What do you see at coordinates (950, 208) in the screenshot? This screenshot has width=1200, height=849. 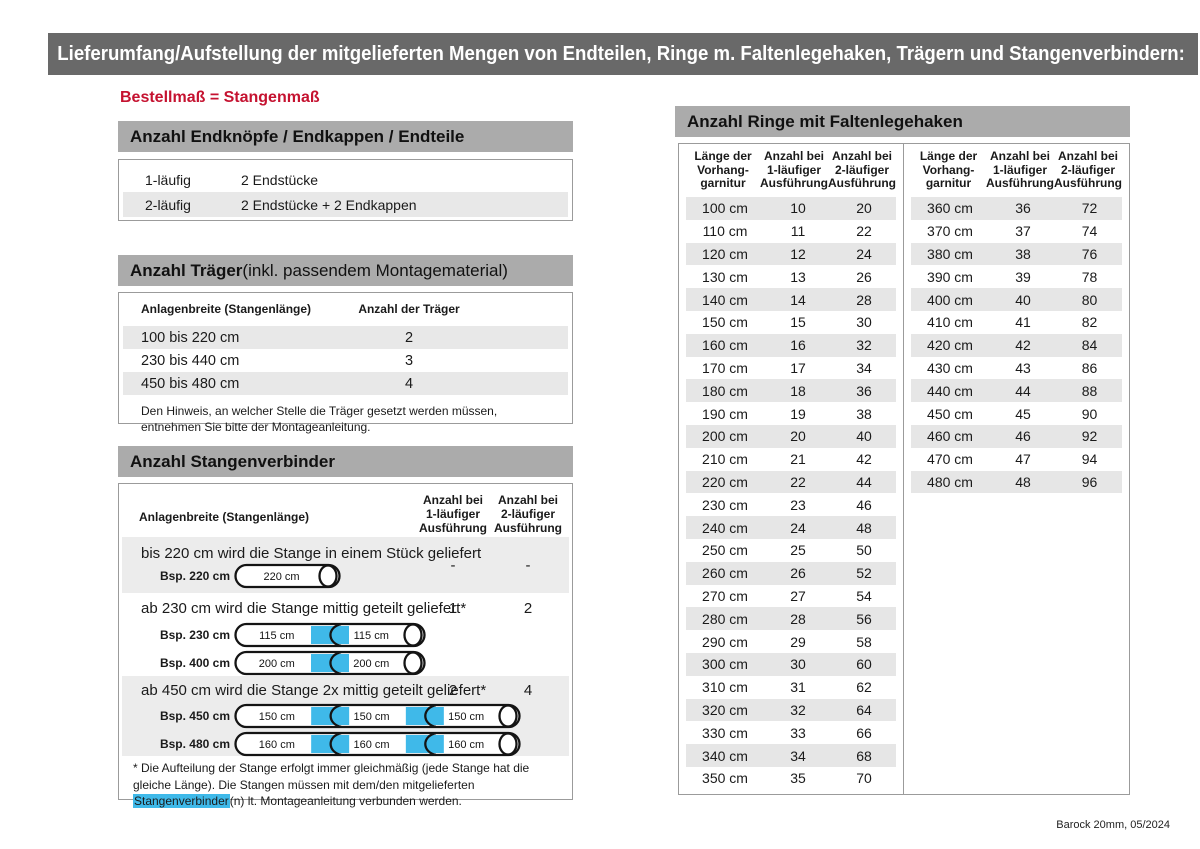 I see `length-cell: 360 cm` at bounding box center [950, 208].